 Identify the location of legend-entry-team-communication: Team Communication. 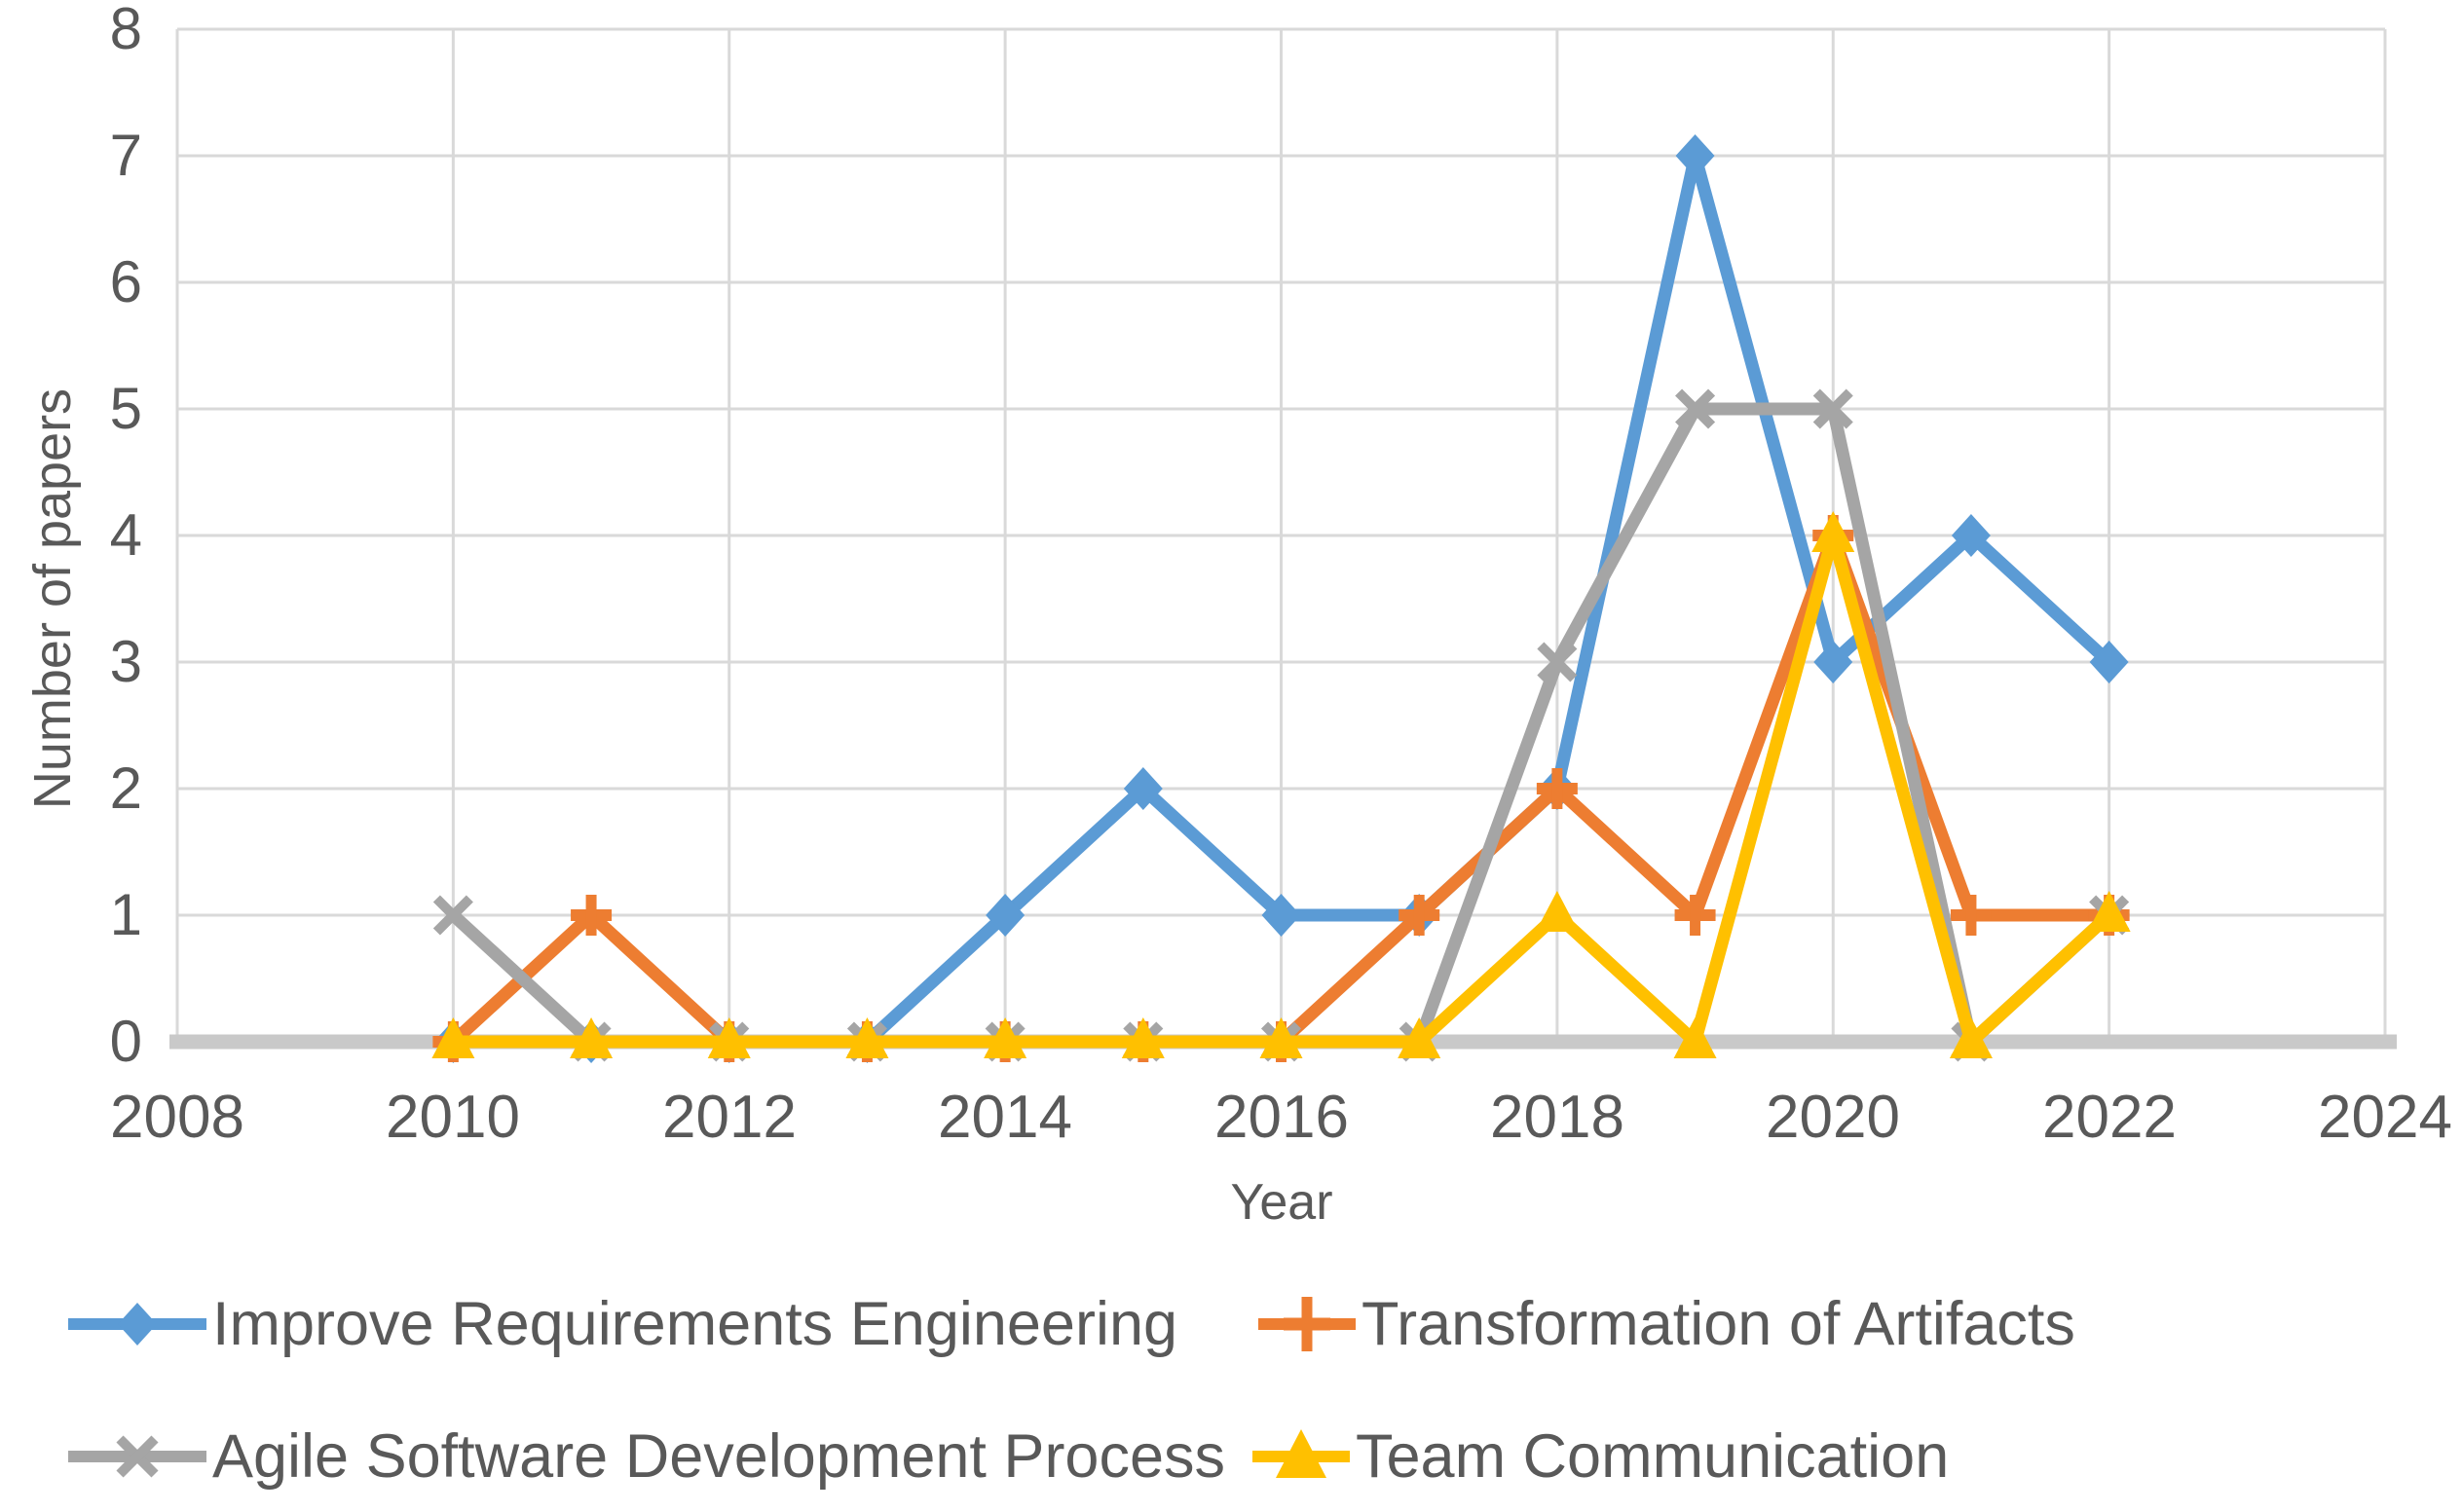
(1600, 1456).